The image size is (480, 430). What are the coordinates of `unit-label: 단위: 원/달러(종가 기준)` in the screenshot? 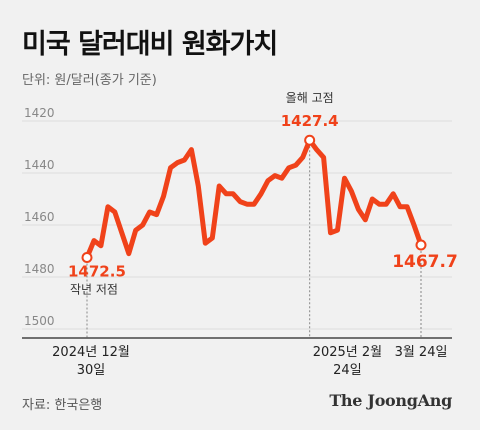 It's located at (89, 80).